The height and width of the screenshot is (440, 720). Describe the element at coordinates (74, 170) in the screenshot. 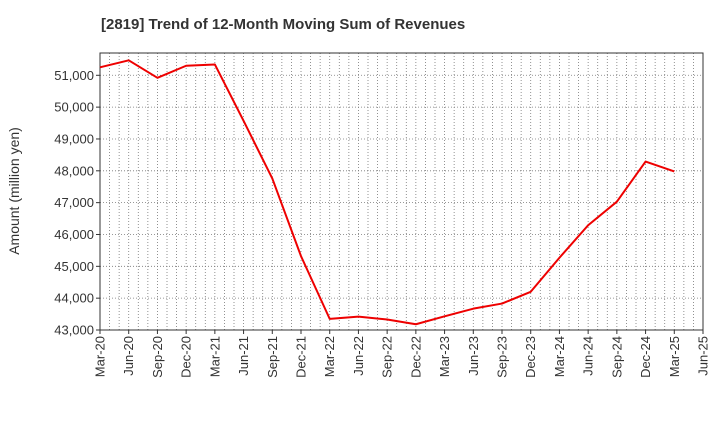

I see `y-tick-label: 48,000` at that location.